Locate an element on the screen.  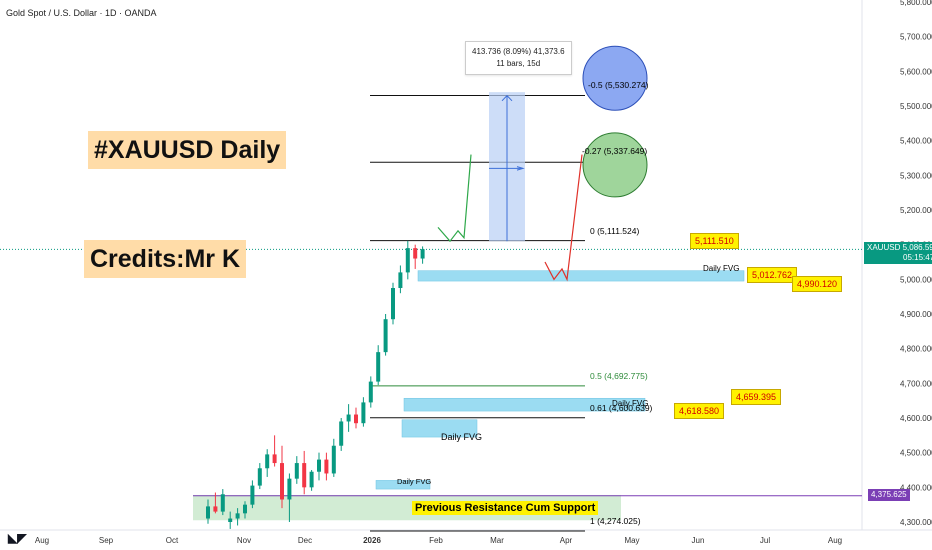
y-tick-label: 4,900.000 is located at coordinates (916, 314).